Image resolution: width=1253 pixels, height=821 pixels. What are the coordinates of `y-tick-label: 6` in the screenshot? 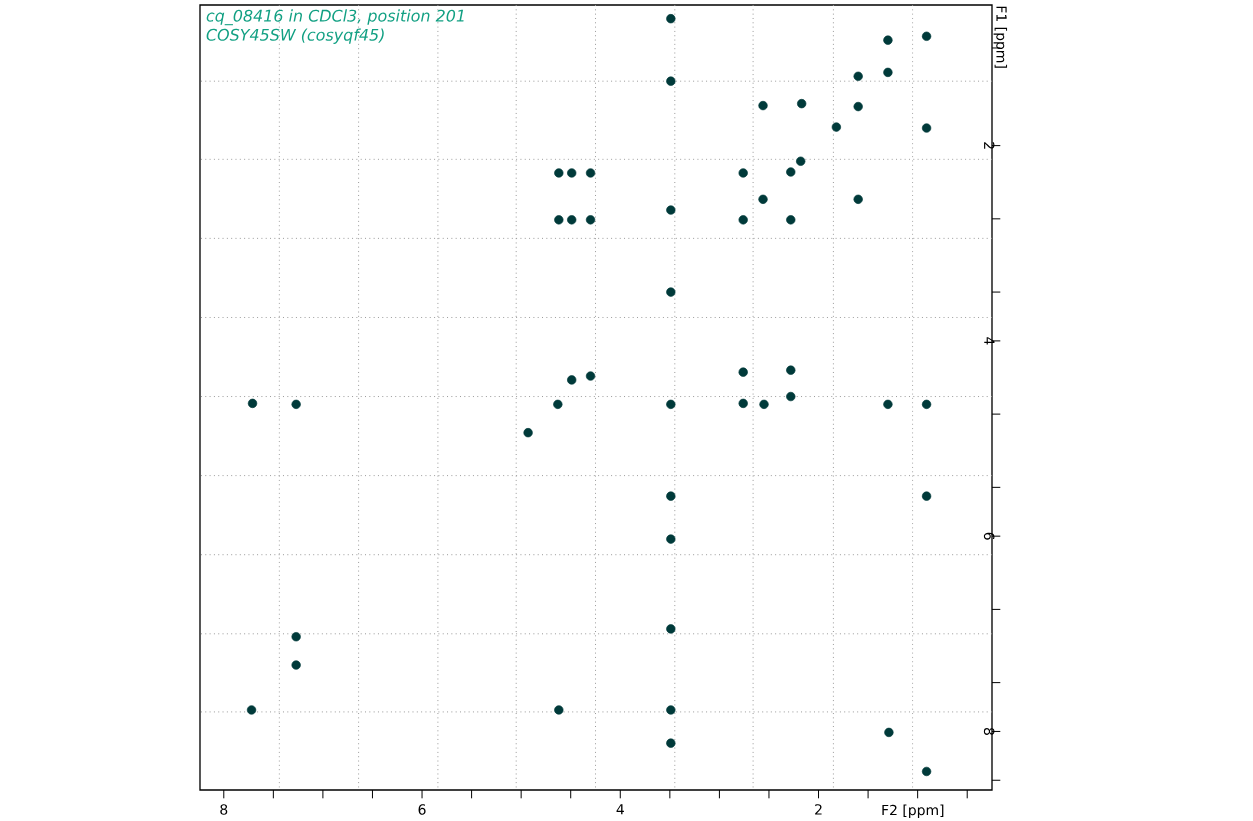 It's located at (989, 536).